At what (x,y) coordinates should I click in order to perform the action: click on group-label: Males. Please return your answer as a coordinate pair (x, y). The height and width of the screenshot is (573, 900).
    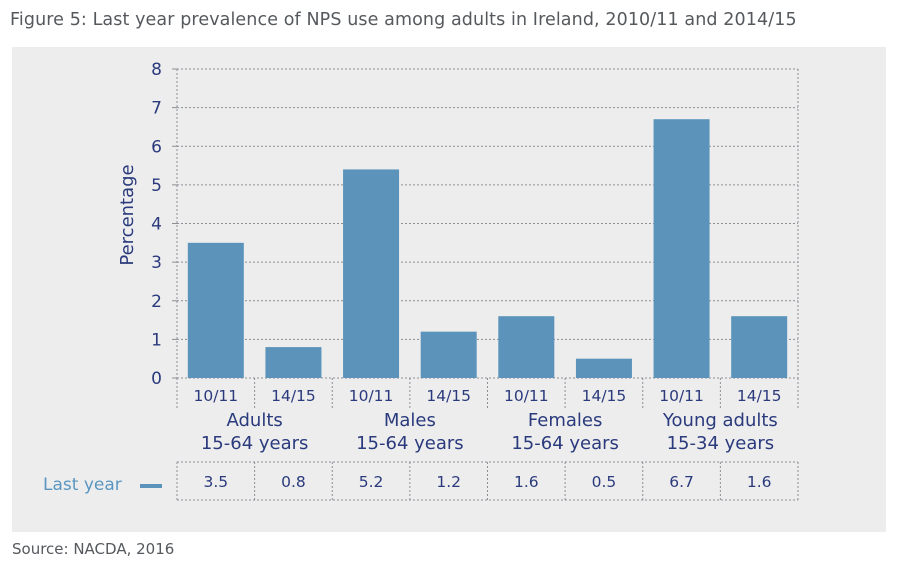
    Looking at the image, I should click on (410, 420).